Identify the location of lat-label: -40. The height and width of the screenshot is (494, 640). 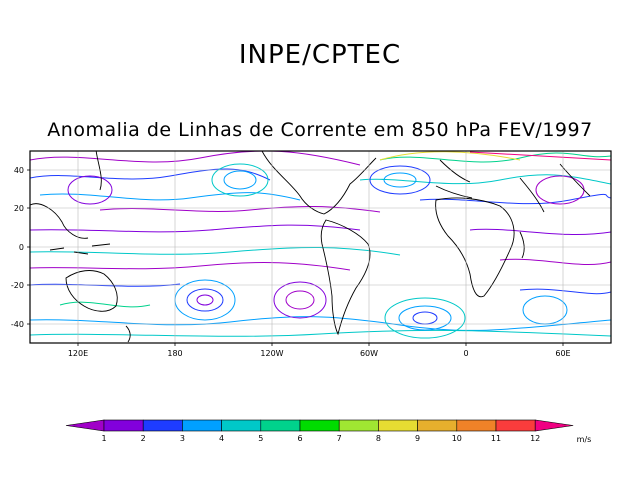
(17, 324).